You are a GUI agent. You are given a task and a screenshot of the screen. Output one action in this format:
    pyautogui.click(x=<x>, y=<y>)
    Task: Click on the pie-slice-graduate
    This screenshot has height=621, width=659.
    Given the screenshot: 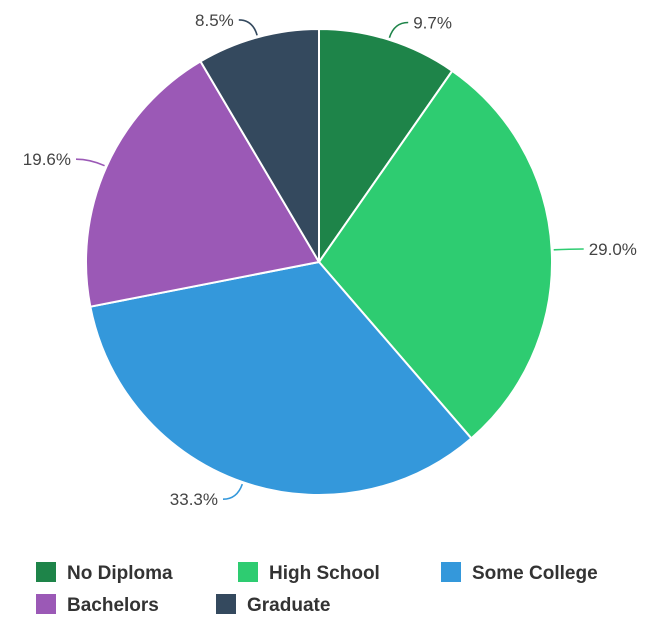 What is the action you would take?
    pyautogui.click(x=259, y=145)
    